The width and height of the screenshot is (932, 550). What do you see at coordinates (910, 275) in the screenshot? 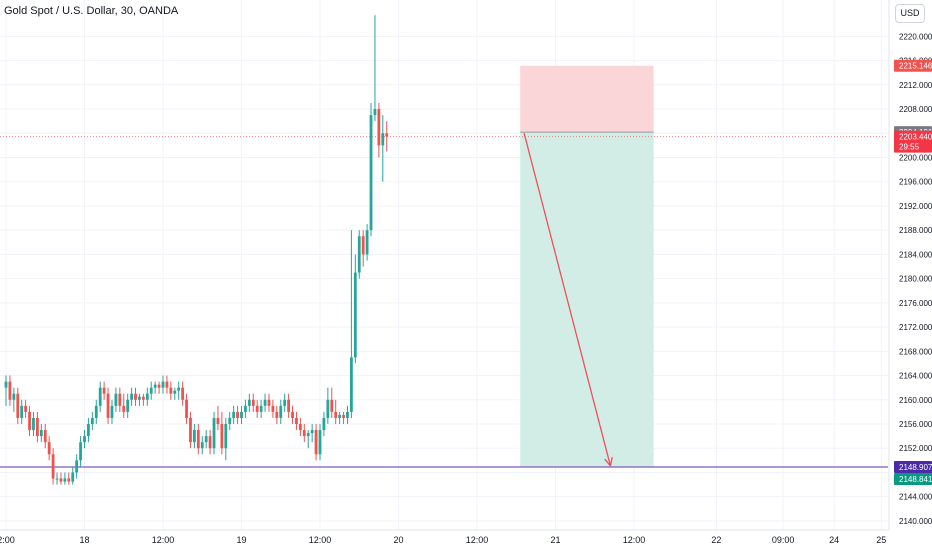
I see `price-axis` at bounding box center [910, 275].